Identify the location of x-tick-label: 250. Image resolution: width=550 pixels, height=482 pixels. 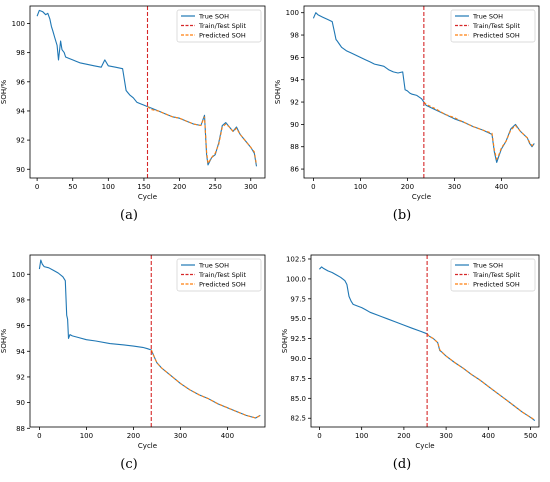
(214, 187).